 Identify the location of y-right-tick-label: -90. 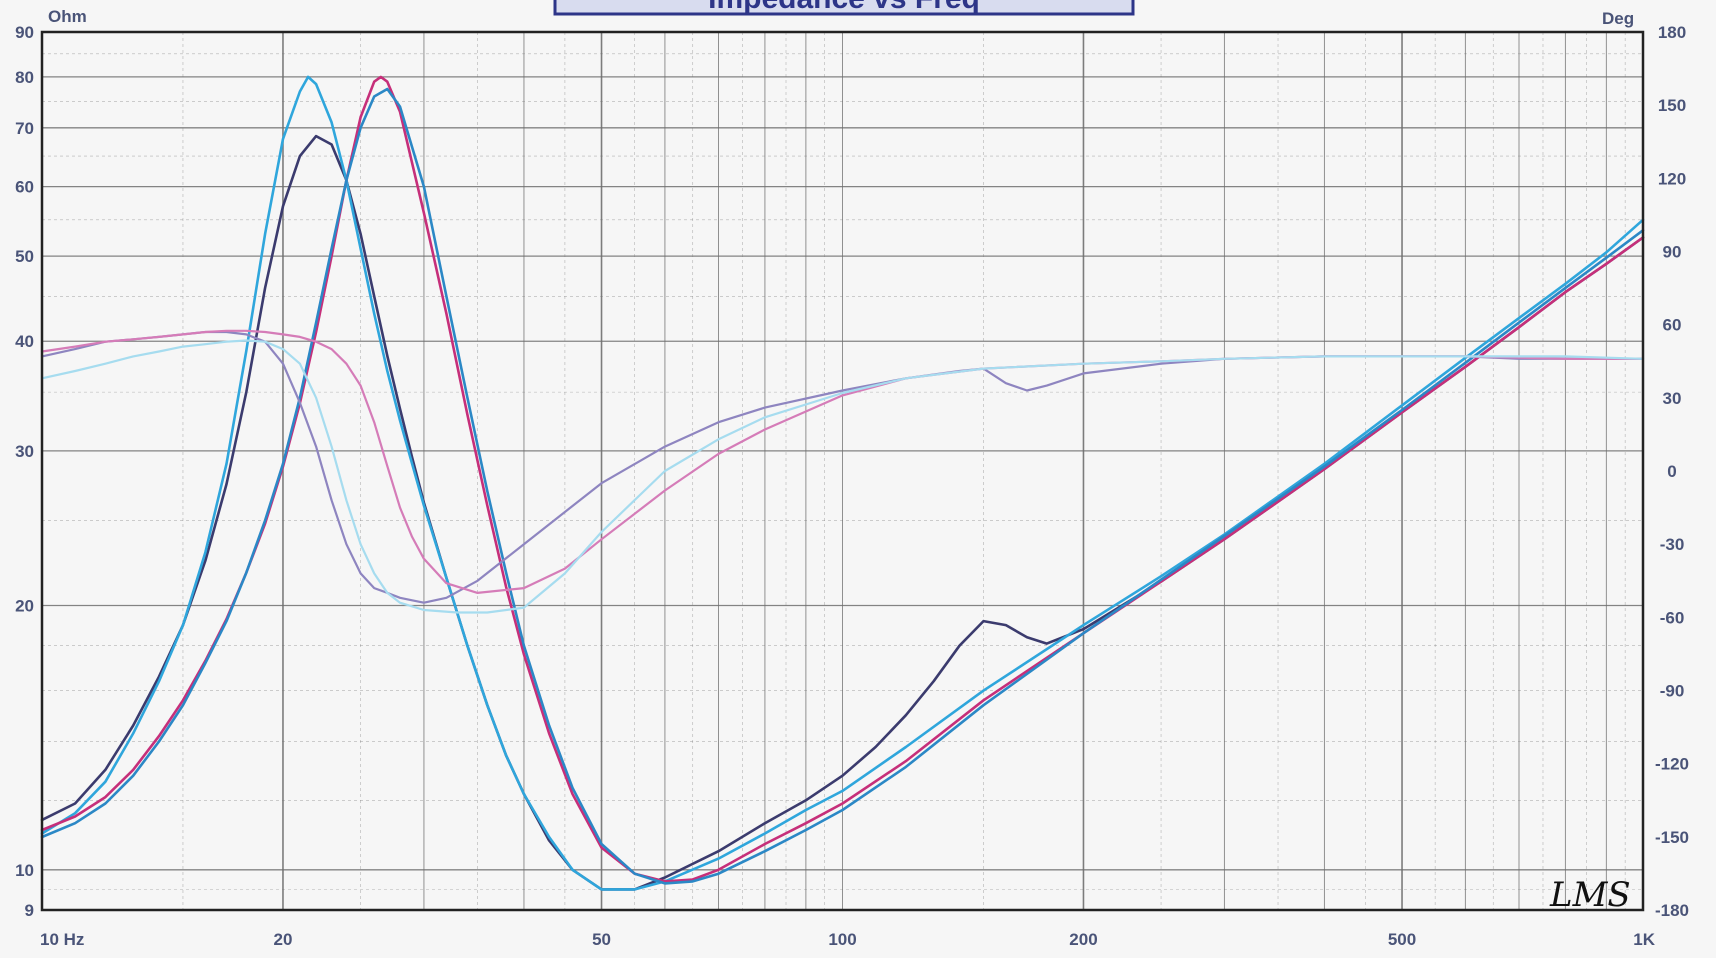
(1672, 691).